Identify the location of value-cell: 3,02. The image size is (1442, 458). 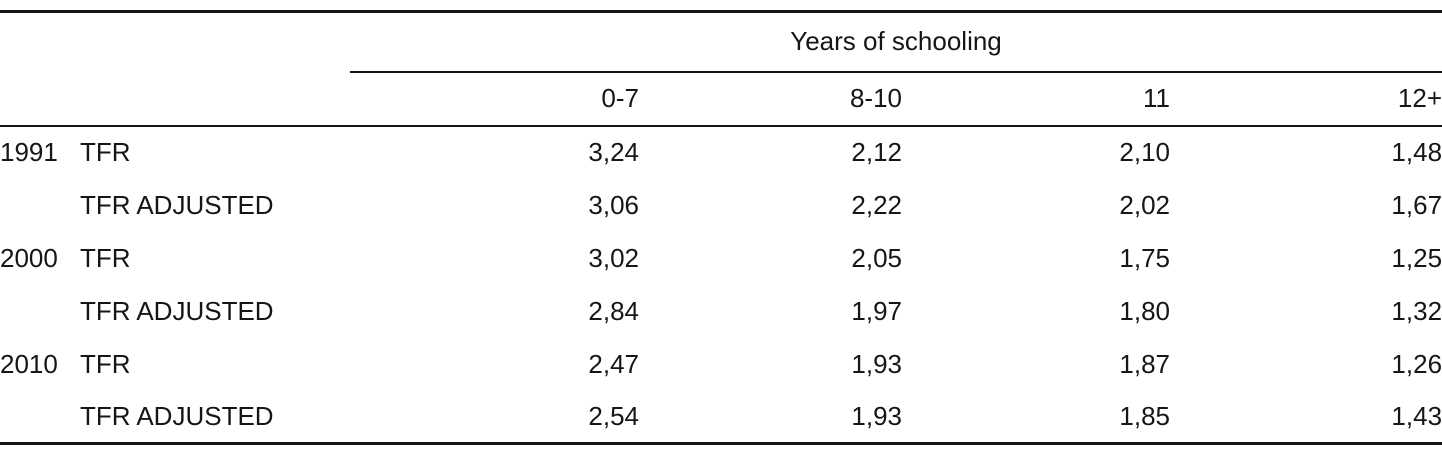
(613, 257).